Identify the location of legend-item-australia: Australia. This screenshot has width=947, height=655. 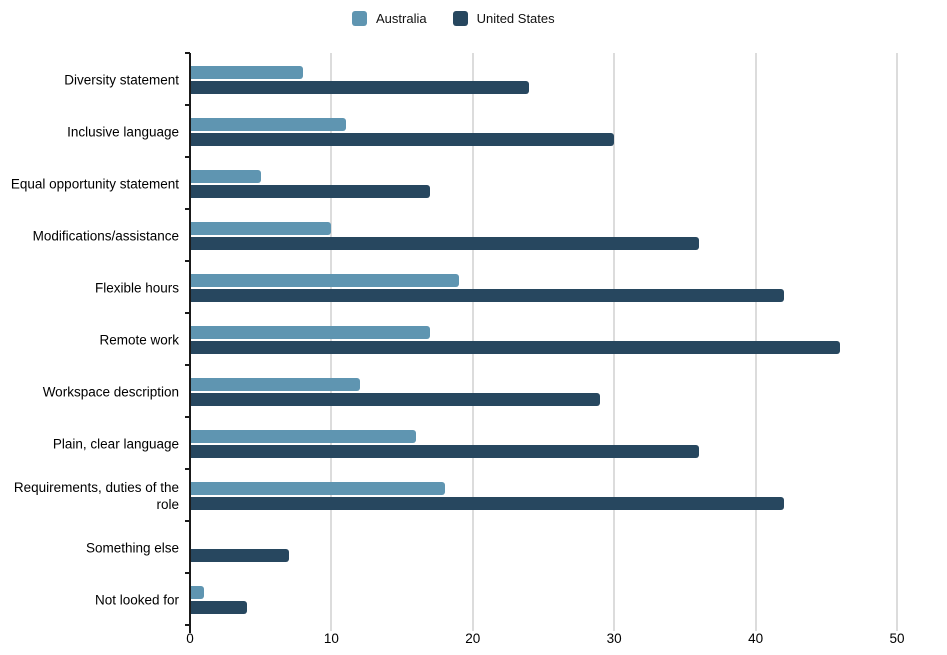
(389, 18).